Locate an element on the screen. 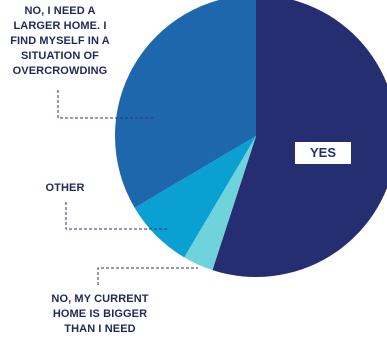 The image size is (387, 342). slice-label-other: OTHER is located at coordinates (65, 188).